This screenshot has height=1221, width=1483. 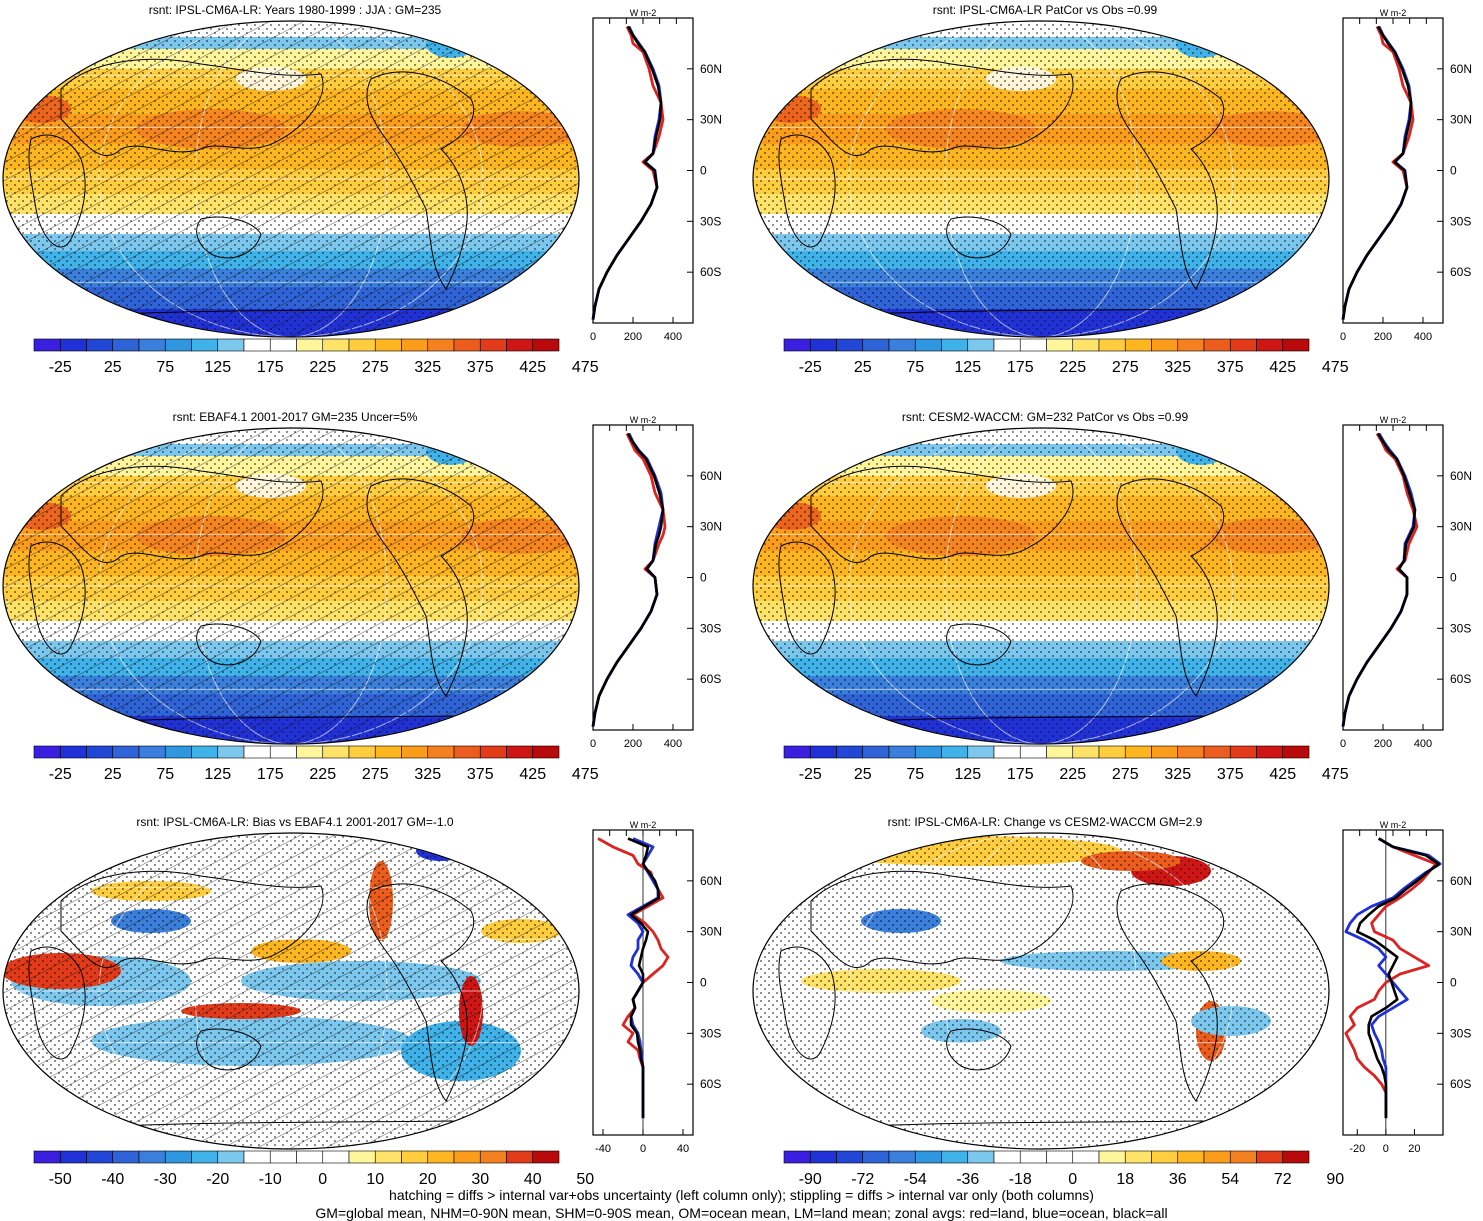 I want to click on colorbar-label: 225, so click(x=1072, y=774).